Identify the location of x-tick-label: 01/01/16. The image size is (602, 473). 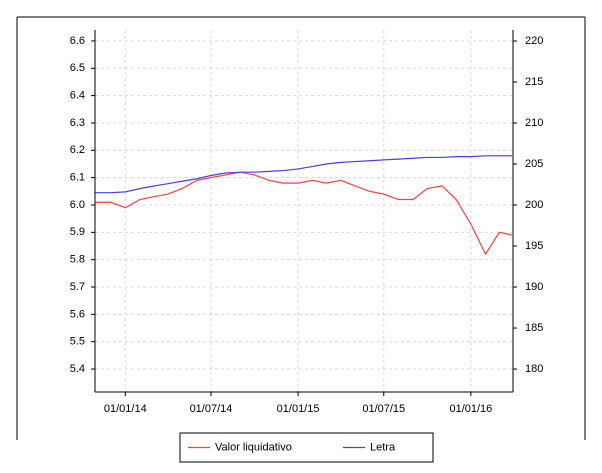
(470, 409).